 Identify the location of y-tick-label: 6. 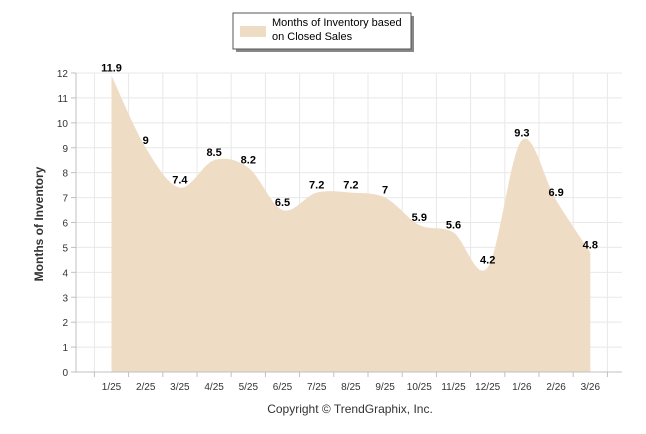
(65, 224).